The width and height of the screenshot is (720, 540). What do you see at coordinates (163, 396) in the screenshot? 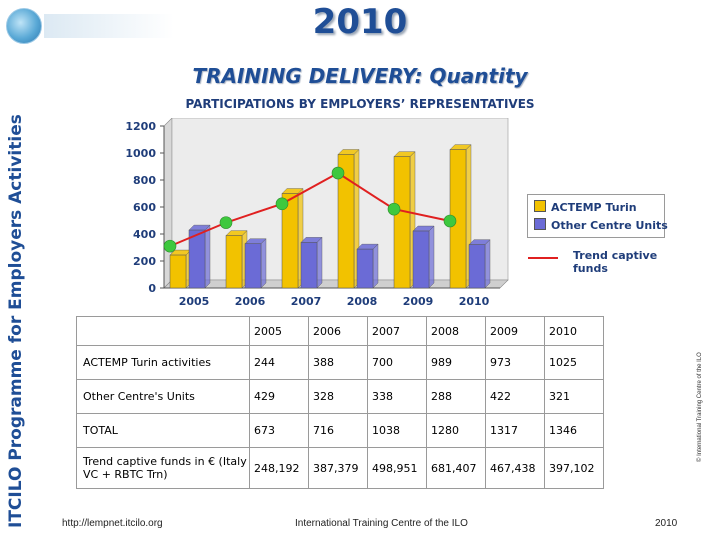
I see `table-row-label: Other Centre's Units` at bounding box center [163, 396].